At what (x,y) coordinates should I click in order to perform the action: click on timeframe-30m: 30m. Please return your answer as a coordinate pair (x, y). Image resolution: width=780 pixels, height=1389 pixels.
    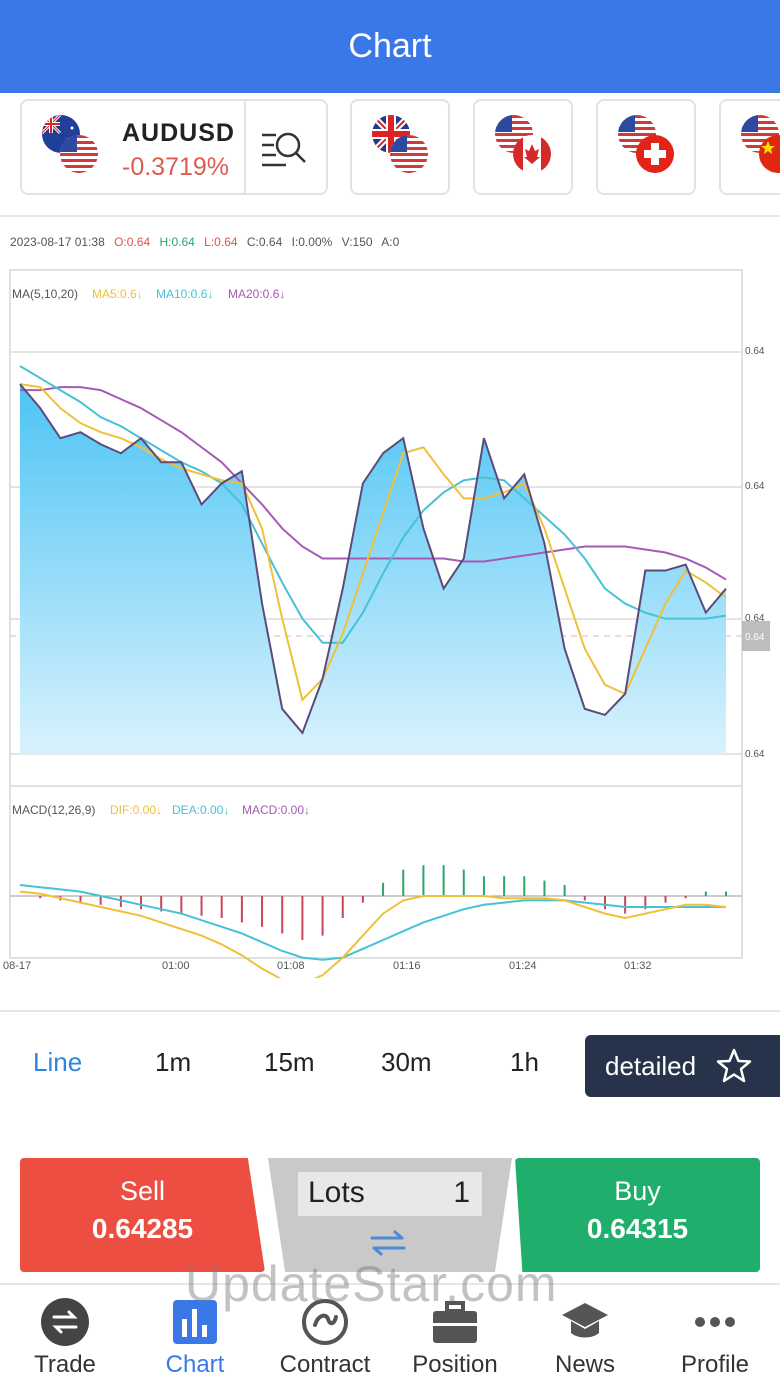
    Looking at the image, I should click on (406, 1062).